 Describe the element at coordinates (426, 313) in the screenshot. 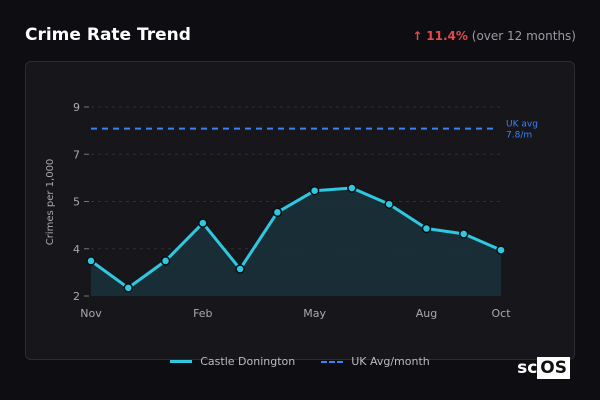

I see `x-tick-label: Aug` at that location.